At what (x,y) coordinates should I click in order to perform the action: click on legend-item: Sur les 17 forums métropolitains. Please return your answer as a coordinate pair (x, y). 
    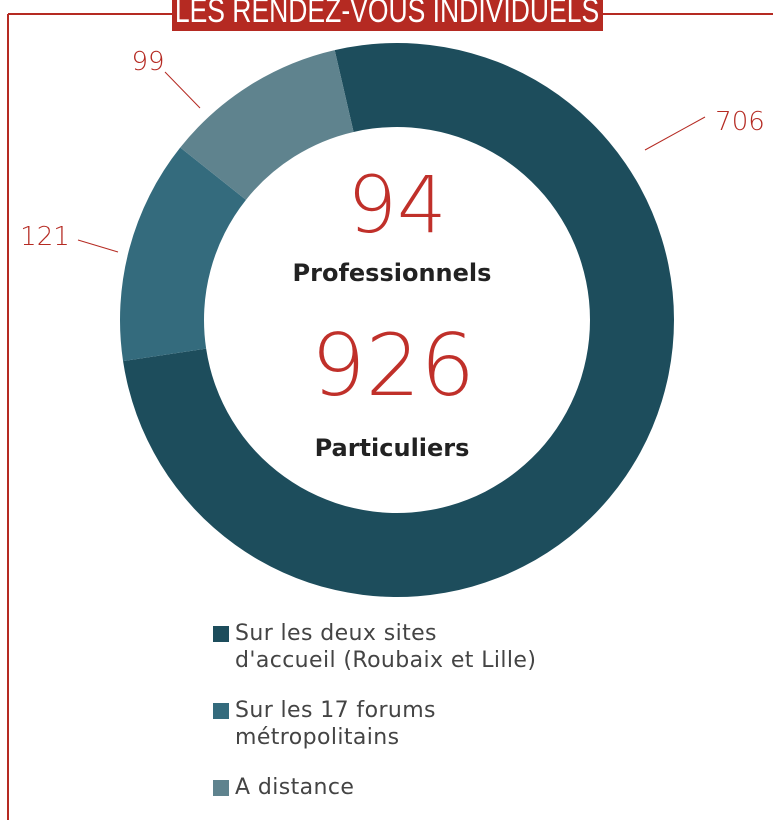
    Looking at the image, I should click on (378, 724).